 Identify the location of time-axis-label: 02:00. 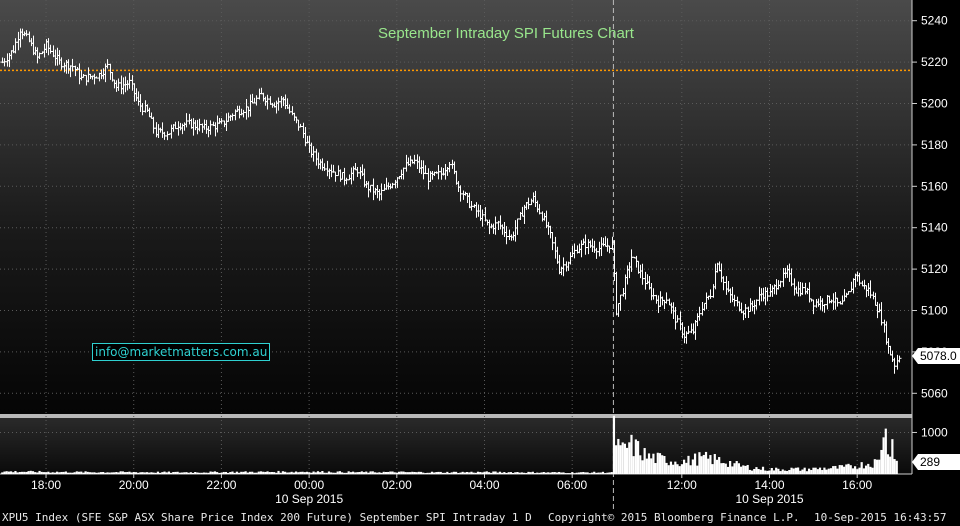
(397, 485).